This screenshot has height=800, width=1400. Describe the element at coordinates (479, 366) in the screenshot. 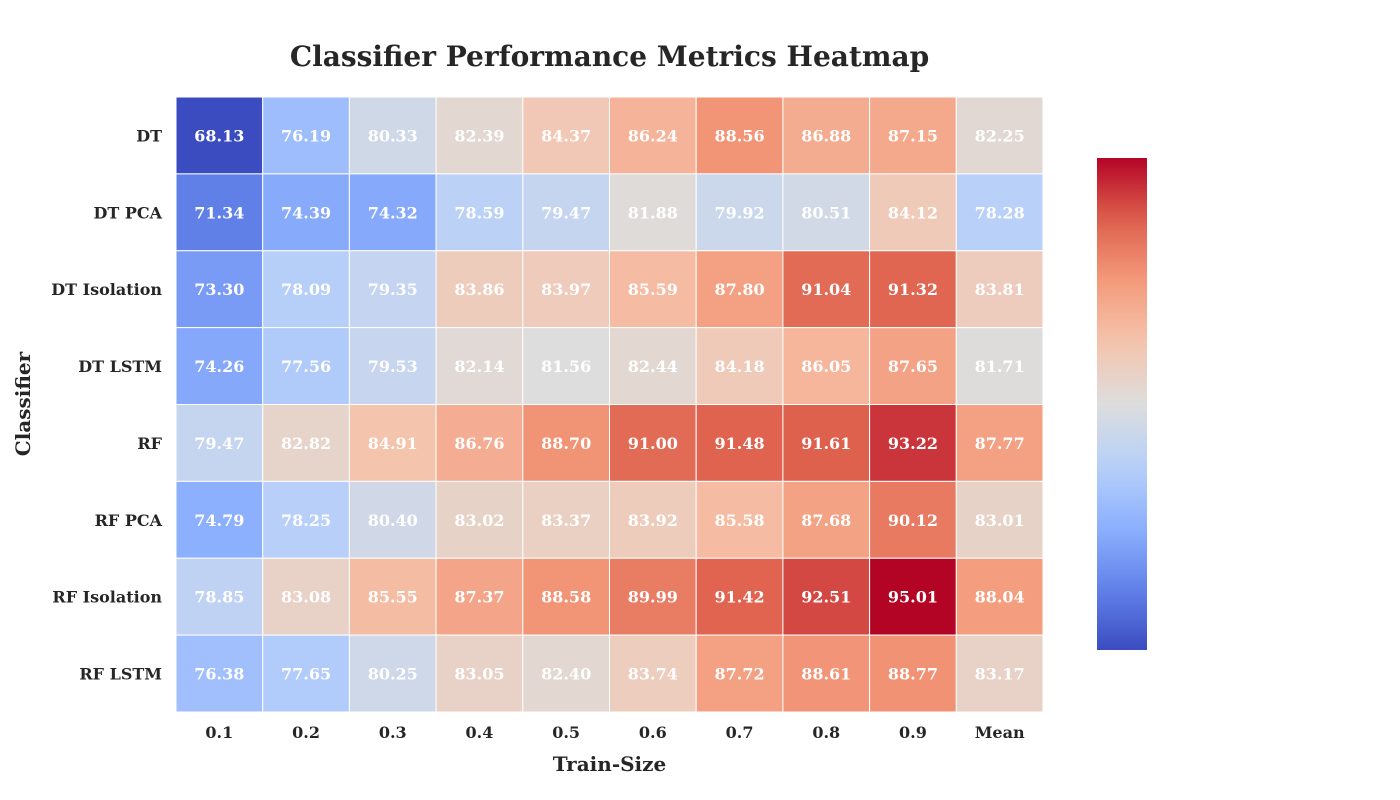

I see `cell-value-label: 82.14` at that location.